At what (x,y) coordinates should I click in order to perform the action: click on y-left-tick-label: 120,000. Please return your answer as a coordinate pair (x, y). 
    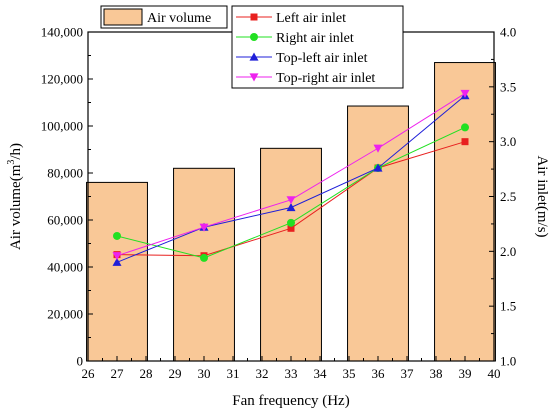
    Looking at the image, I should click on (62, 79).